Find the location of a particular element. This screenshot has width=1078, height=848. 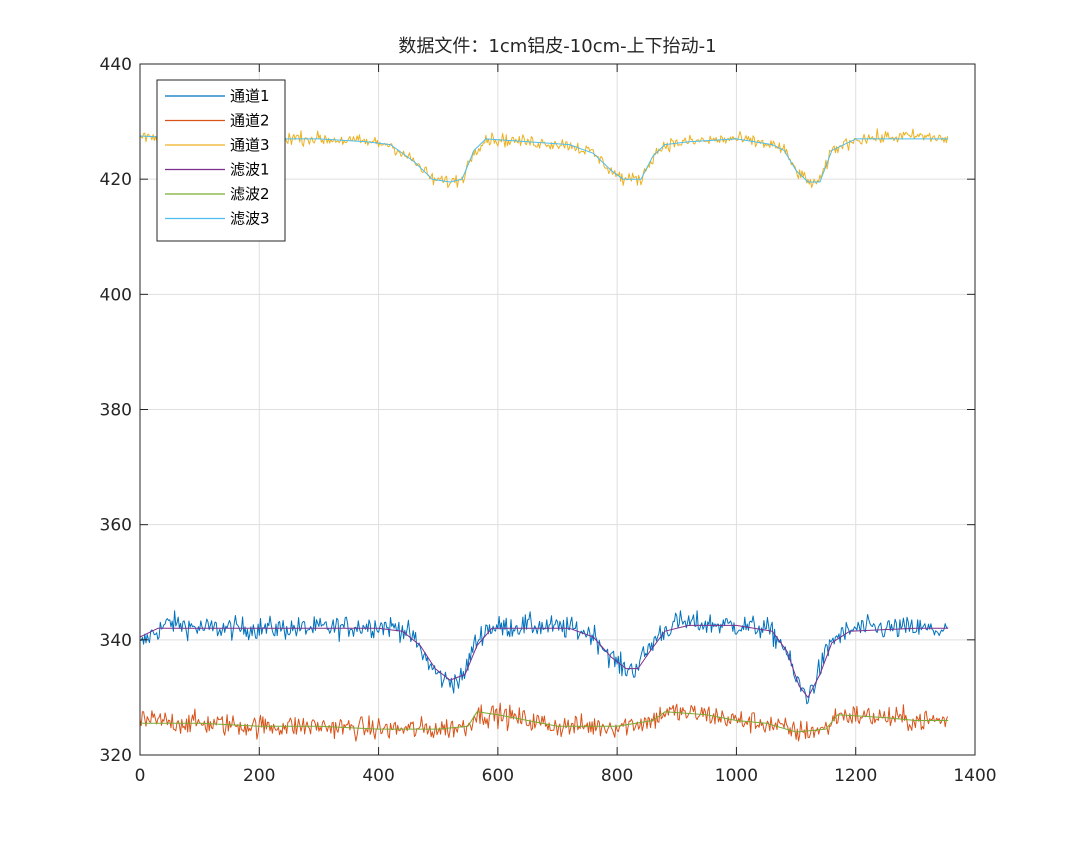

x-tick-label: 600 is located at coordinates (498, 776).